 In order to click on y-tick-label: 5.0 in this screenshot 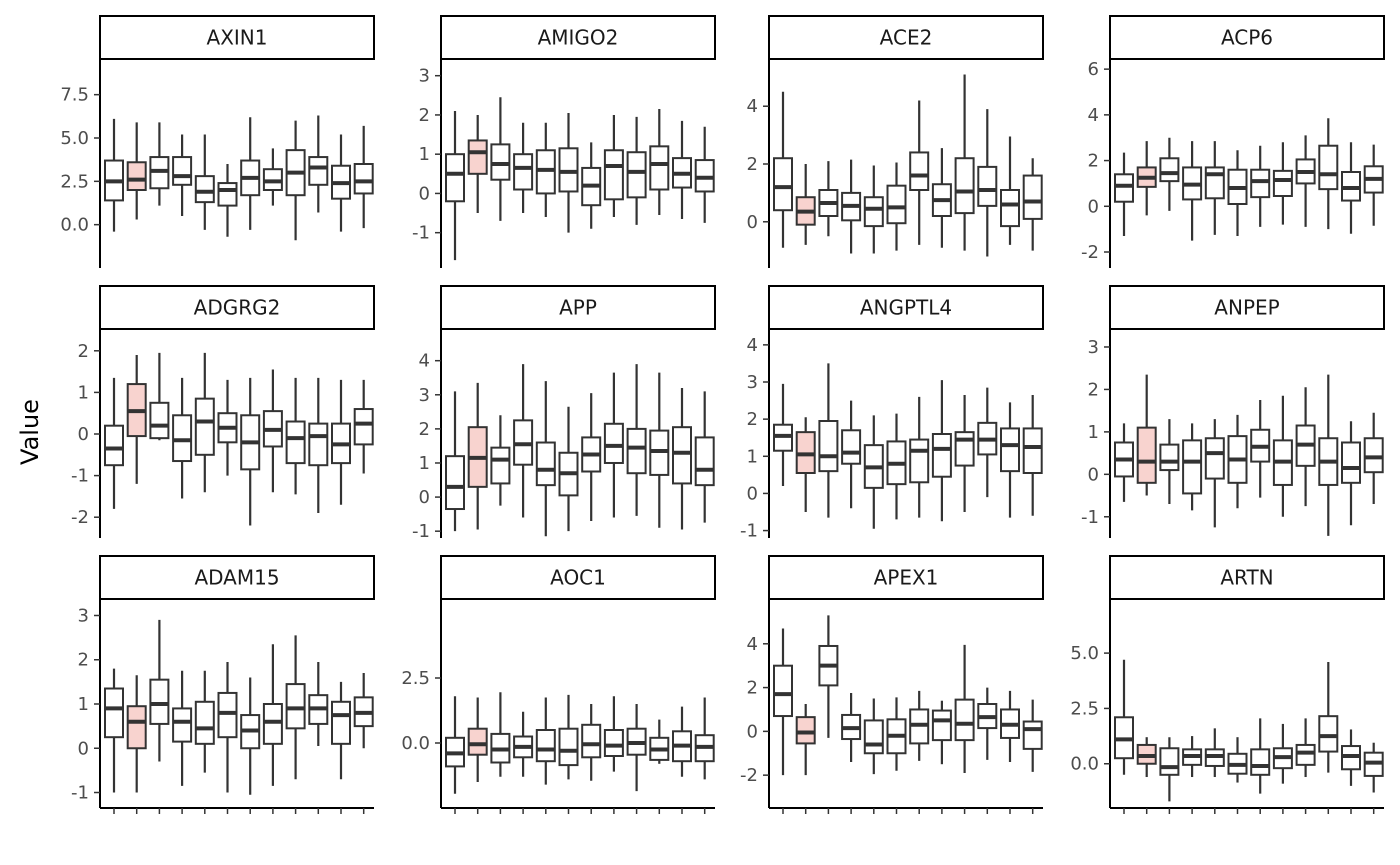, I will do `click(74, 138)`.